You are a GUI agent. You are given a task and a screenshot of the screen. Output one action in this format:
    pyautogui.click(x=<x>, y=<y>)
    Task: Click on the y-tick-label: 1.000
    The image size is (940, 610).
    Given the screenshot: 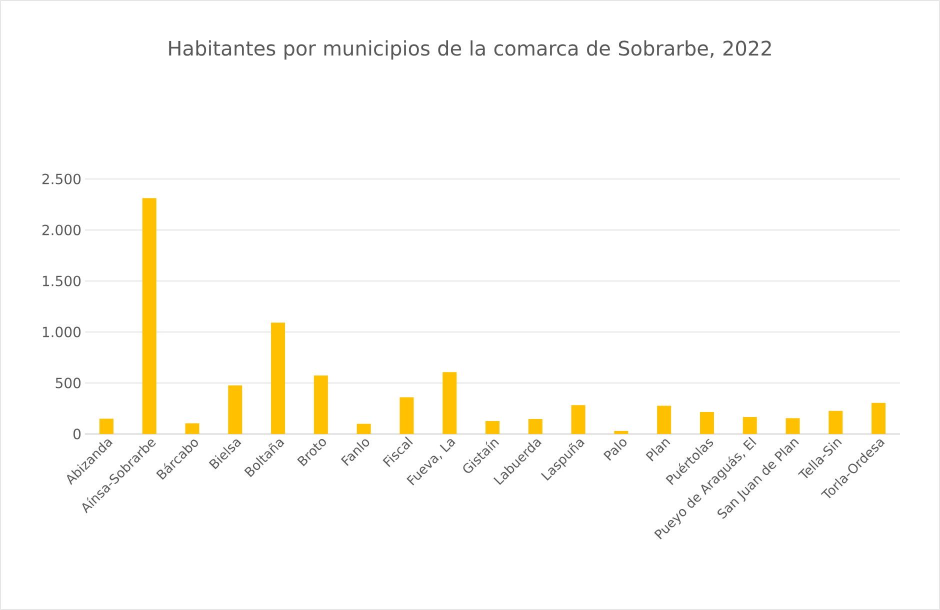 What is the action you would take?
    pyautogui.click(x=61, y=332)
    